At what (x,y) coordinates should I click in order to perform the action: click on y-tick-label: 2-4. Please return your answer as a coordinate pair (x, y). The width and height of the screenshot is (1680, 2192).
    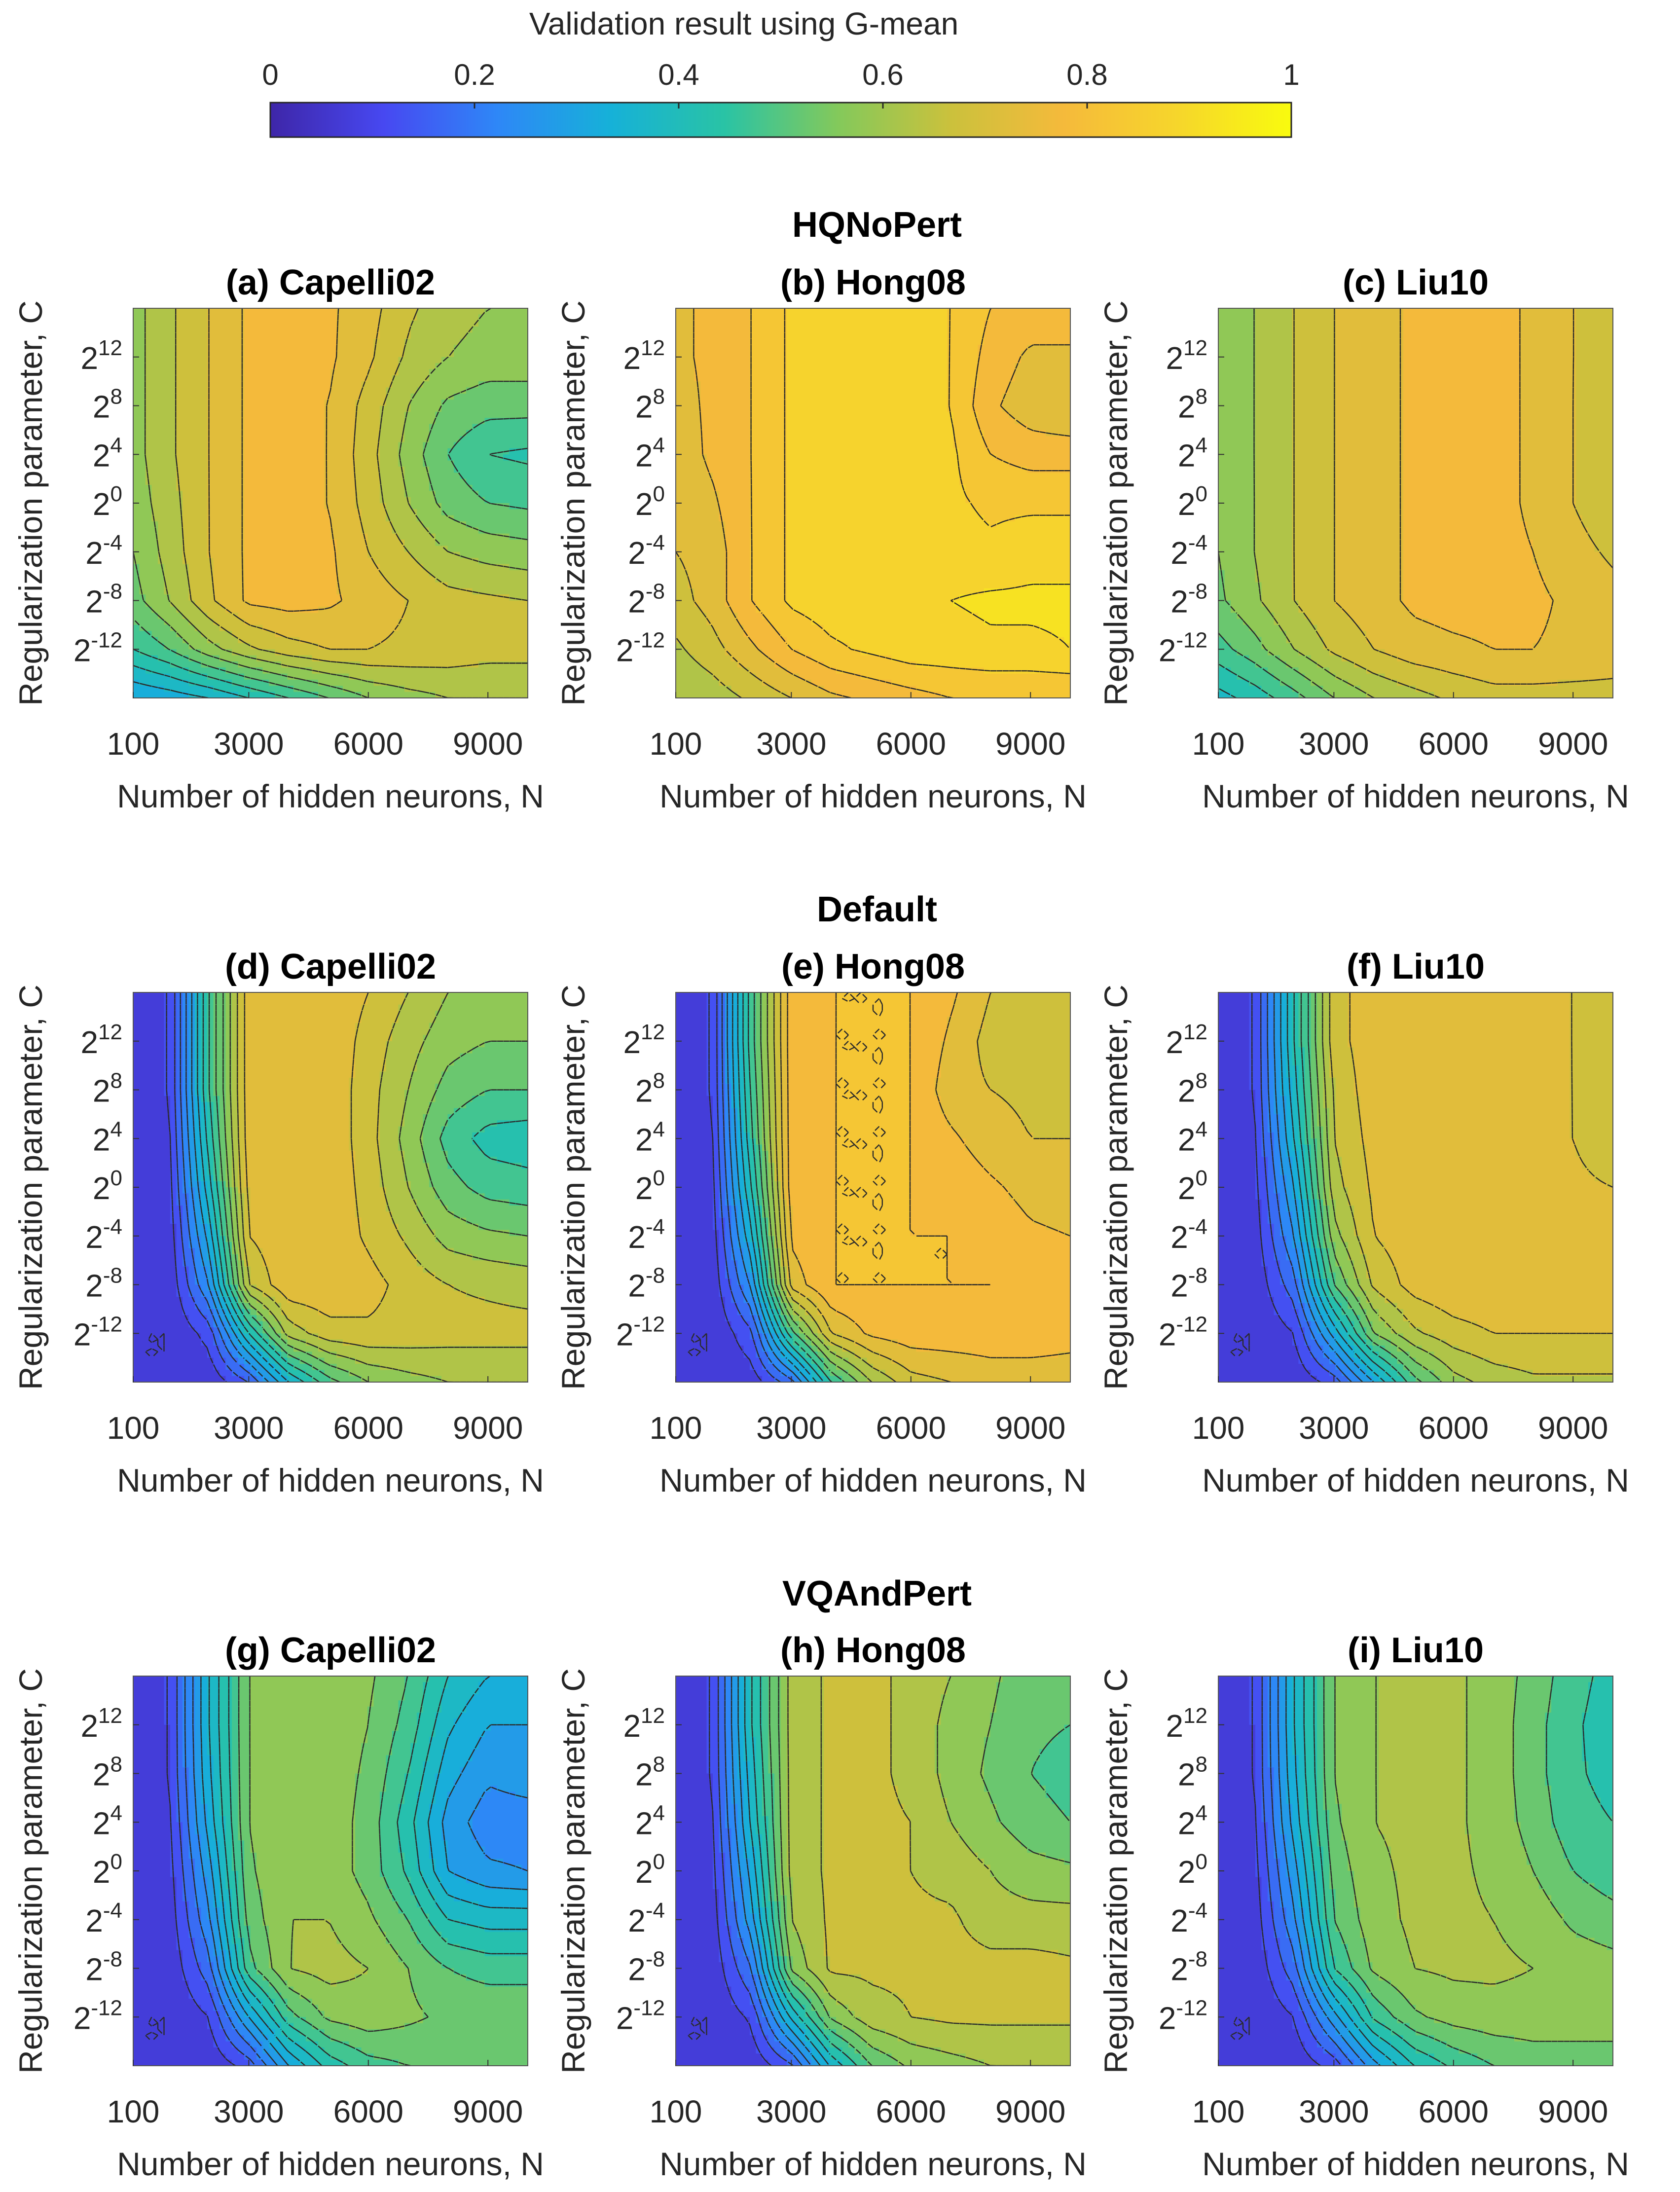
    Looking at the image, I should click on (103, 551).